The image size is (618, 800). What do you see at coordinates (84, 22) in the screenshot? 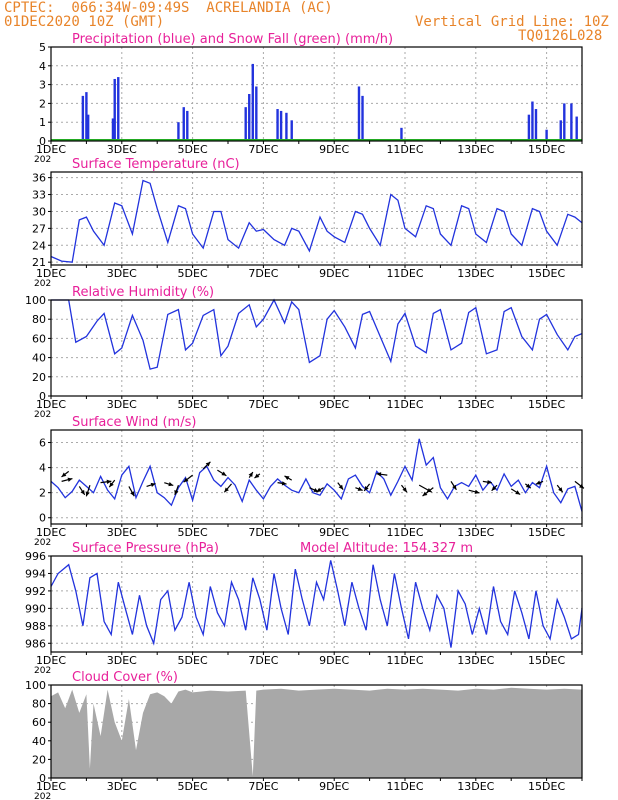
I see `header-run-time: 01DEC2020 10Z (GMT)` at bounding box center [84, 22].